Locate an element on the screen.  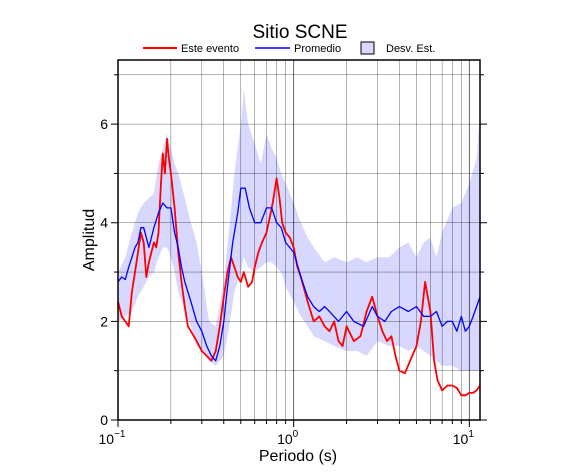
y-tick-label: 2 is located at coordinates (104, 321).